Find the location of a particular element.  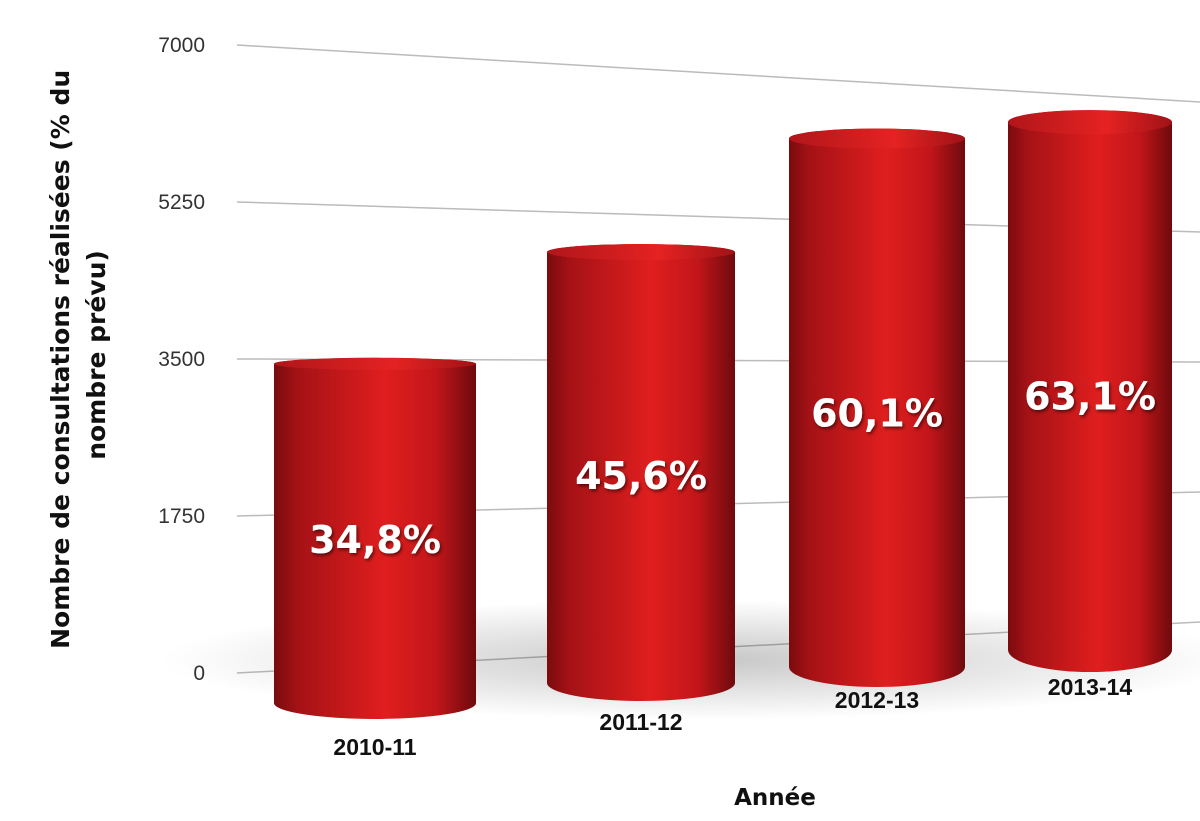

y-axis-title-line-2: nombre prévu) is located at coordinates (96, 355).